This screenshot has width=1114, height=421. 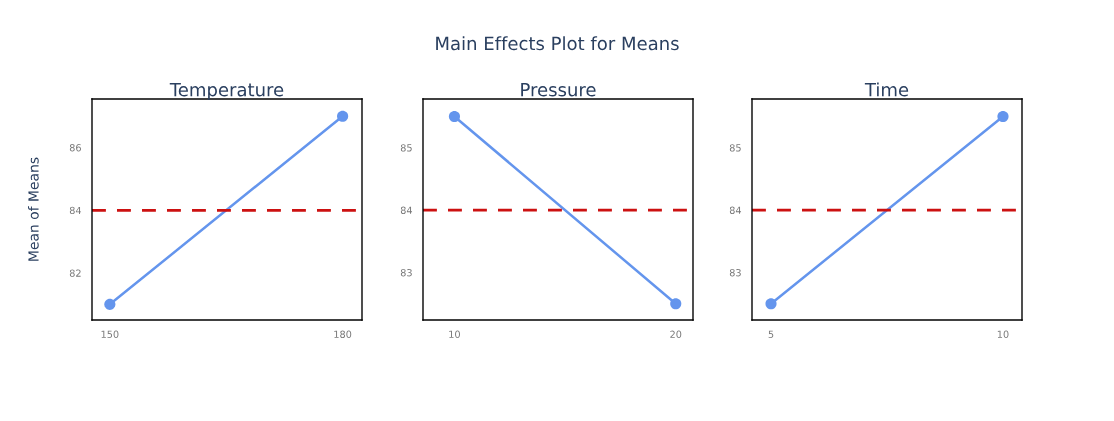 I want to click on x-tick-label: 20, so click(x=676, y=334).